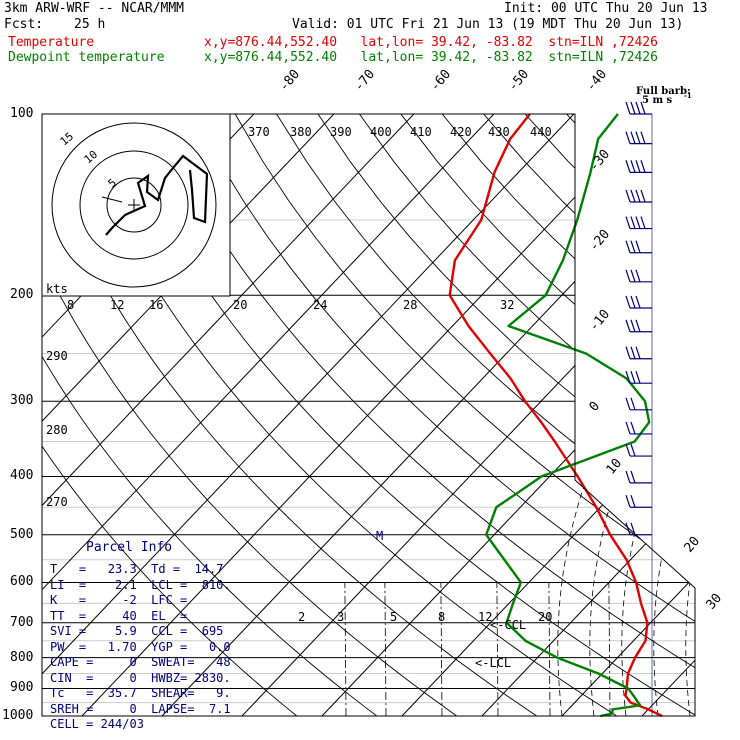 Image resolution: width=740 pixels, height=740 pixels. What do you see at coordinates (663, 91) in the screenshot?
I see `wind-legend-label: Full barb:` at bounding box center [663, 91].